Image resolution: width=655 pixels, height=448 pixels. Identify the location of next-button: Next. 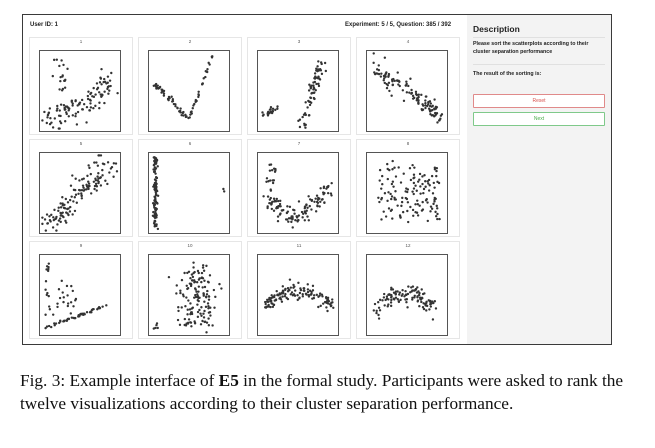
(539, 119).